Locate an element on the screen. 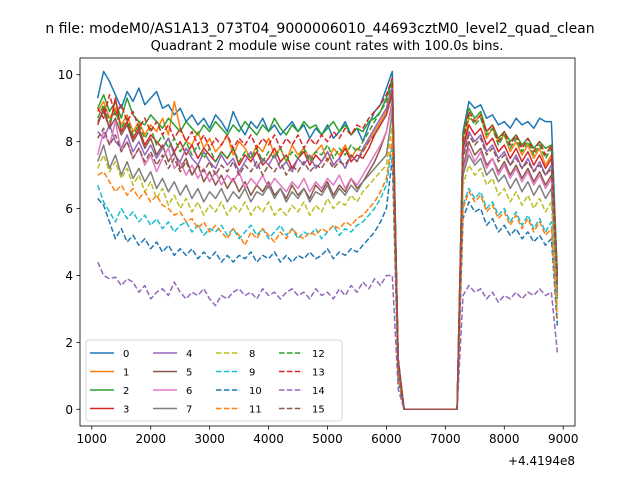 The height and width of the screenshot is (480, 640). legend-label-7: 7 is located at coordinates (189, 410).